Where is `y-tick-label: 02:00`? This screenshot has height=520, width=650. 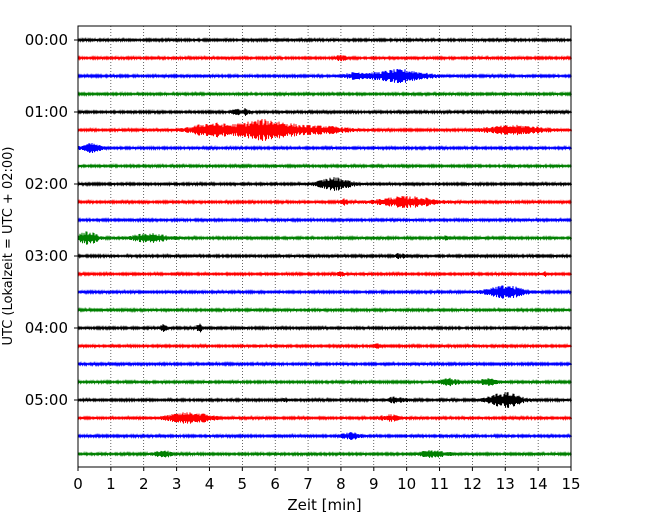 y-tick-label: 02:00 is located at coordinates (46, 184).